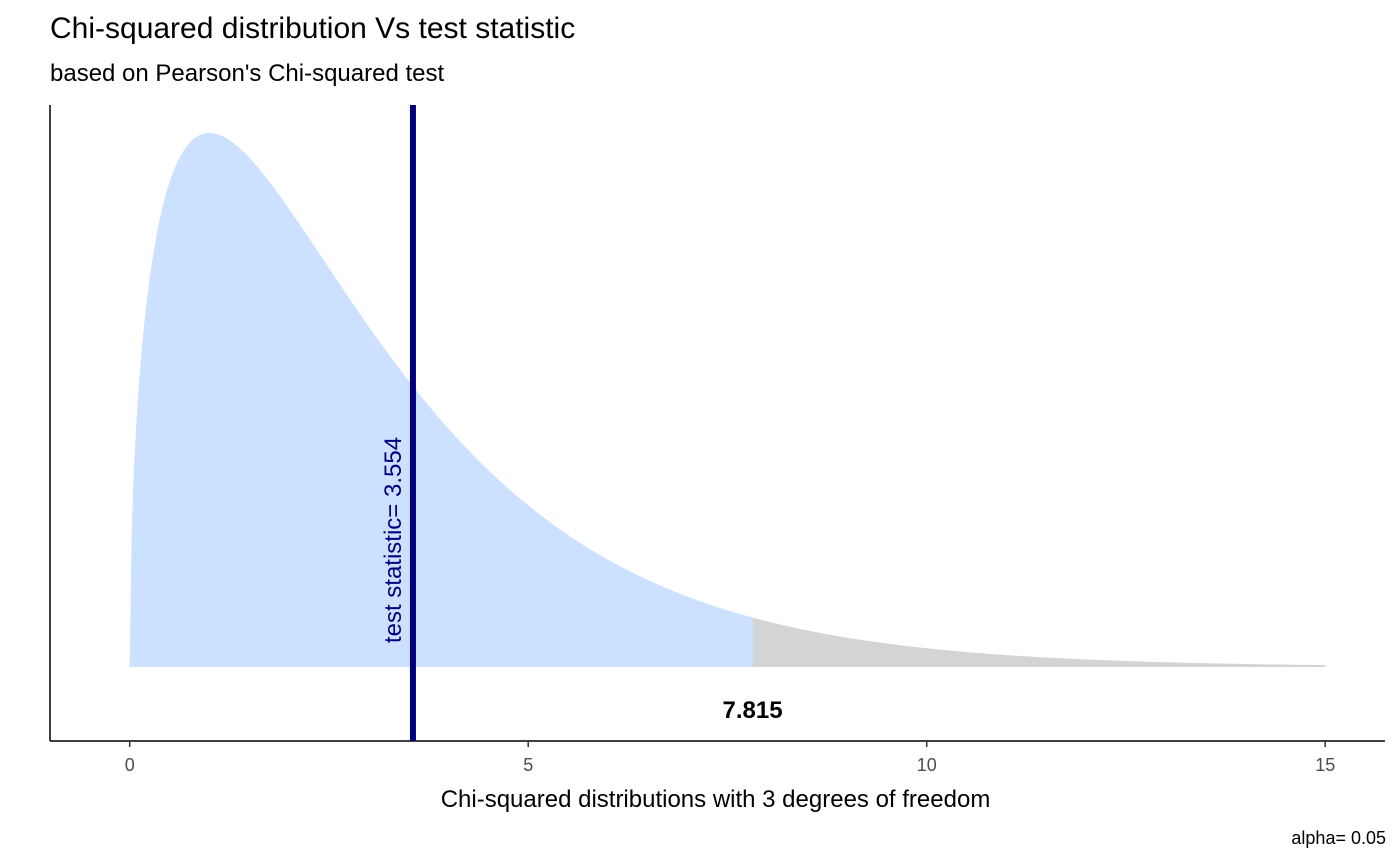 The image size is (1400, 866). Describe the element at coordinates (247, 73) in the screenshot. I see `chart-subtitle: based on Pearson's Chi-squared test` at that location.